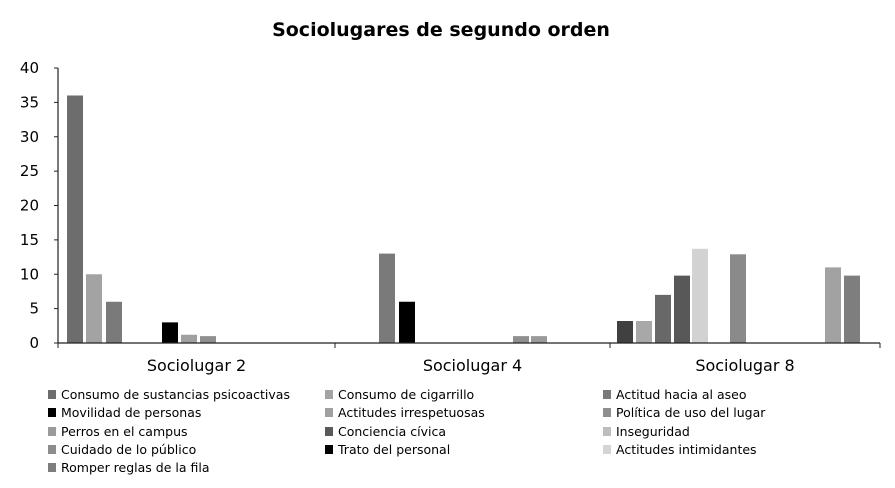 The height and width of the screenshot is (488, 895). What do you see at coordinates (29, 102) in the screenshot?
I see `y-tick-label: 35` at bounding box center [29, 102].